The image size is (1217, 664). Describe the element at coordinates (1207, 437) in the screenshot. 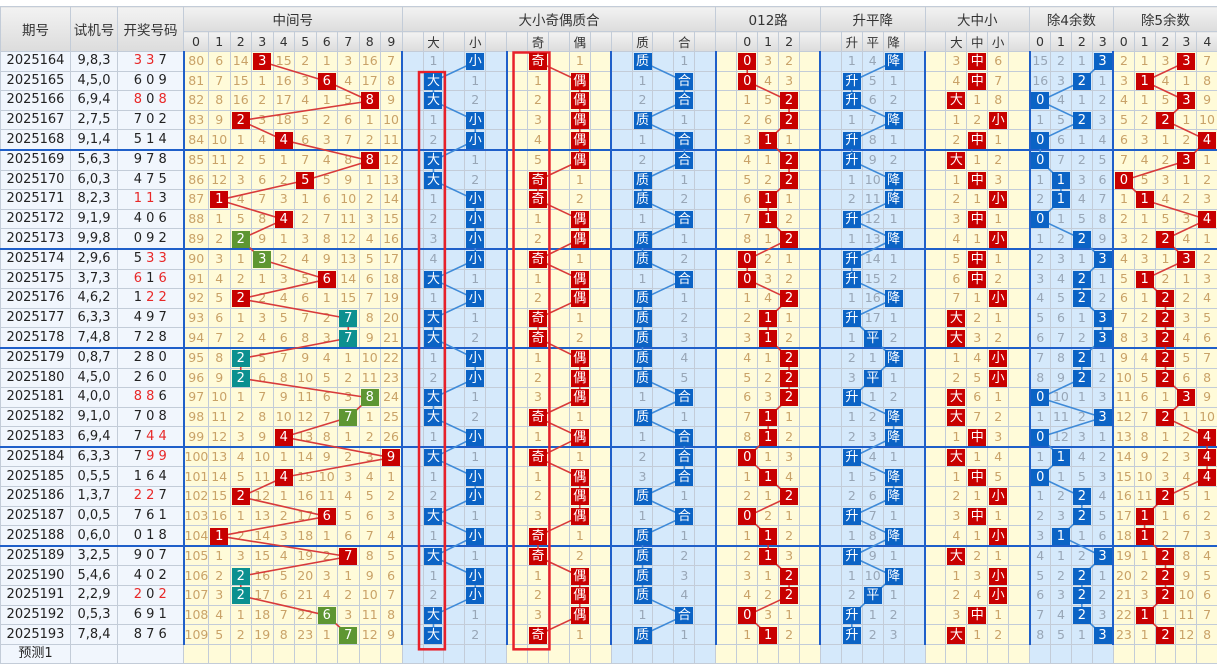

I see `hit-cell: 4` at that location.